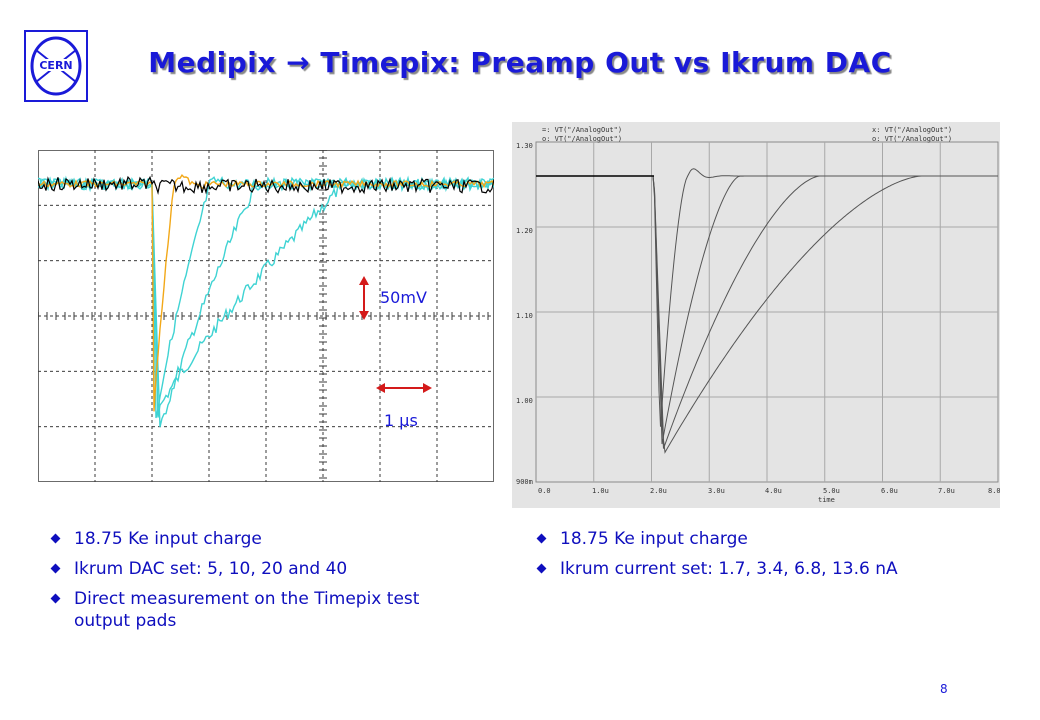  I want to click on sim-x-tick: 7.0u, so click(946, 491).